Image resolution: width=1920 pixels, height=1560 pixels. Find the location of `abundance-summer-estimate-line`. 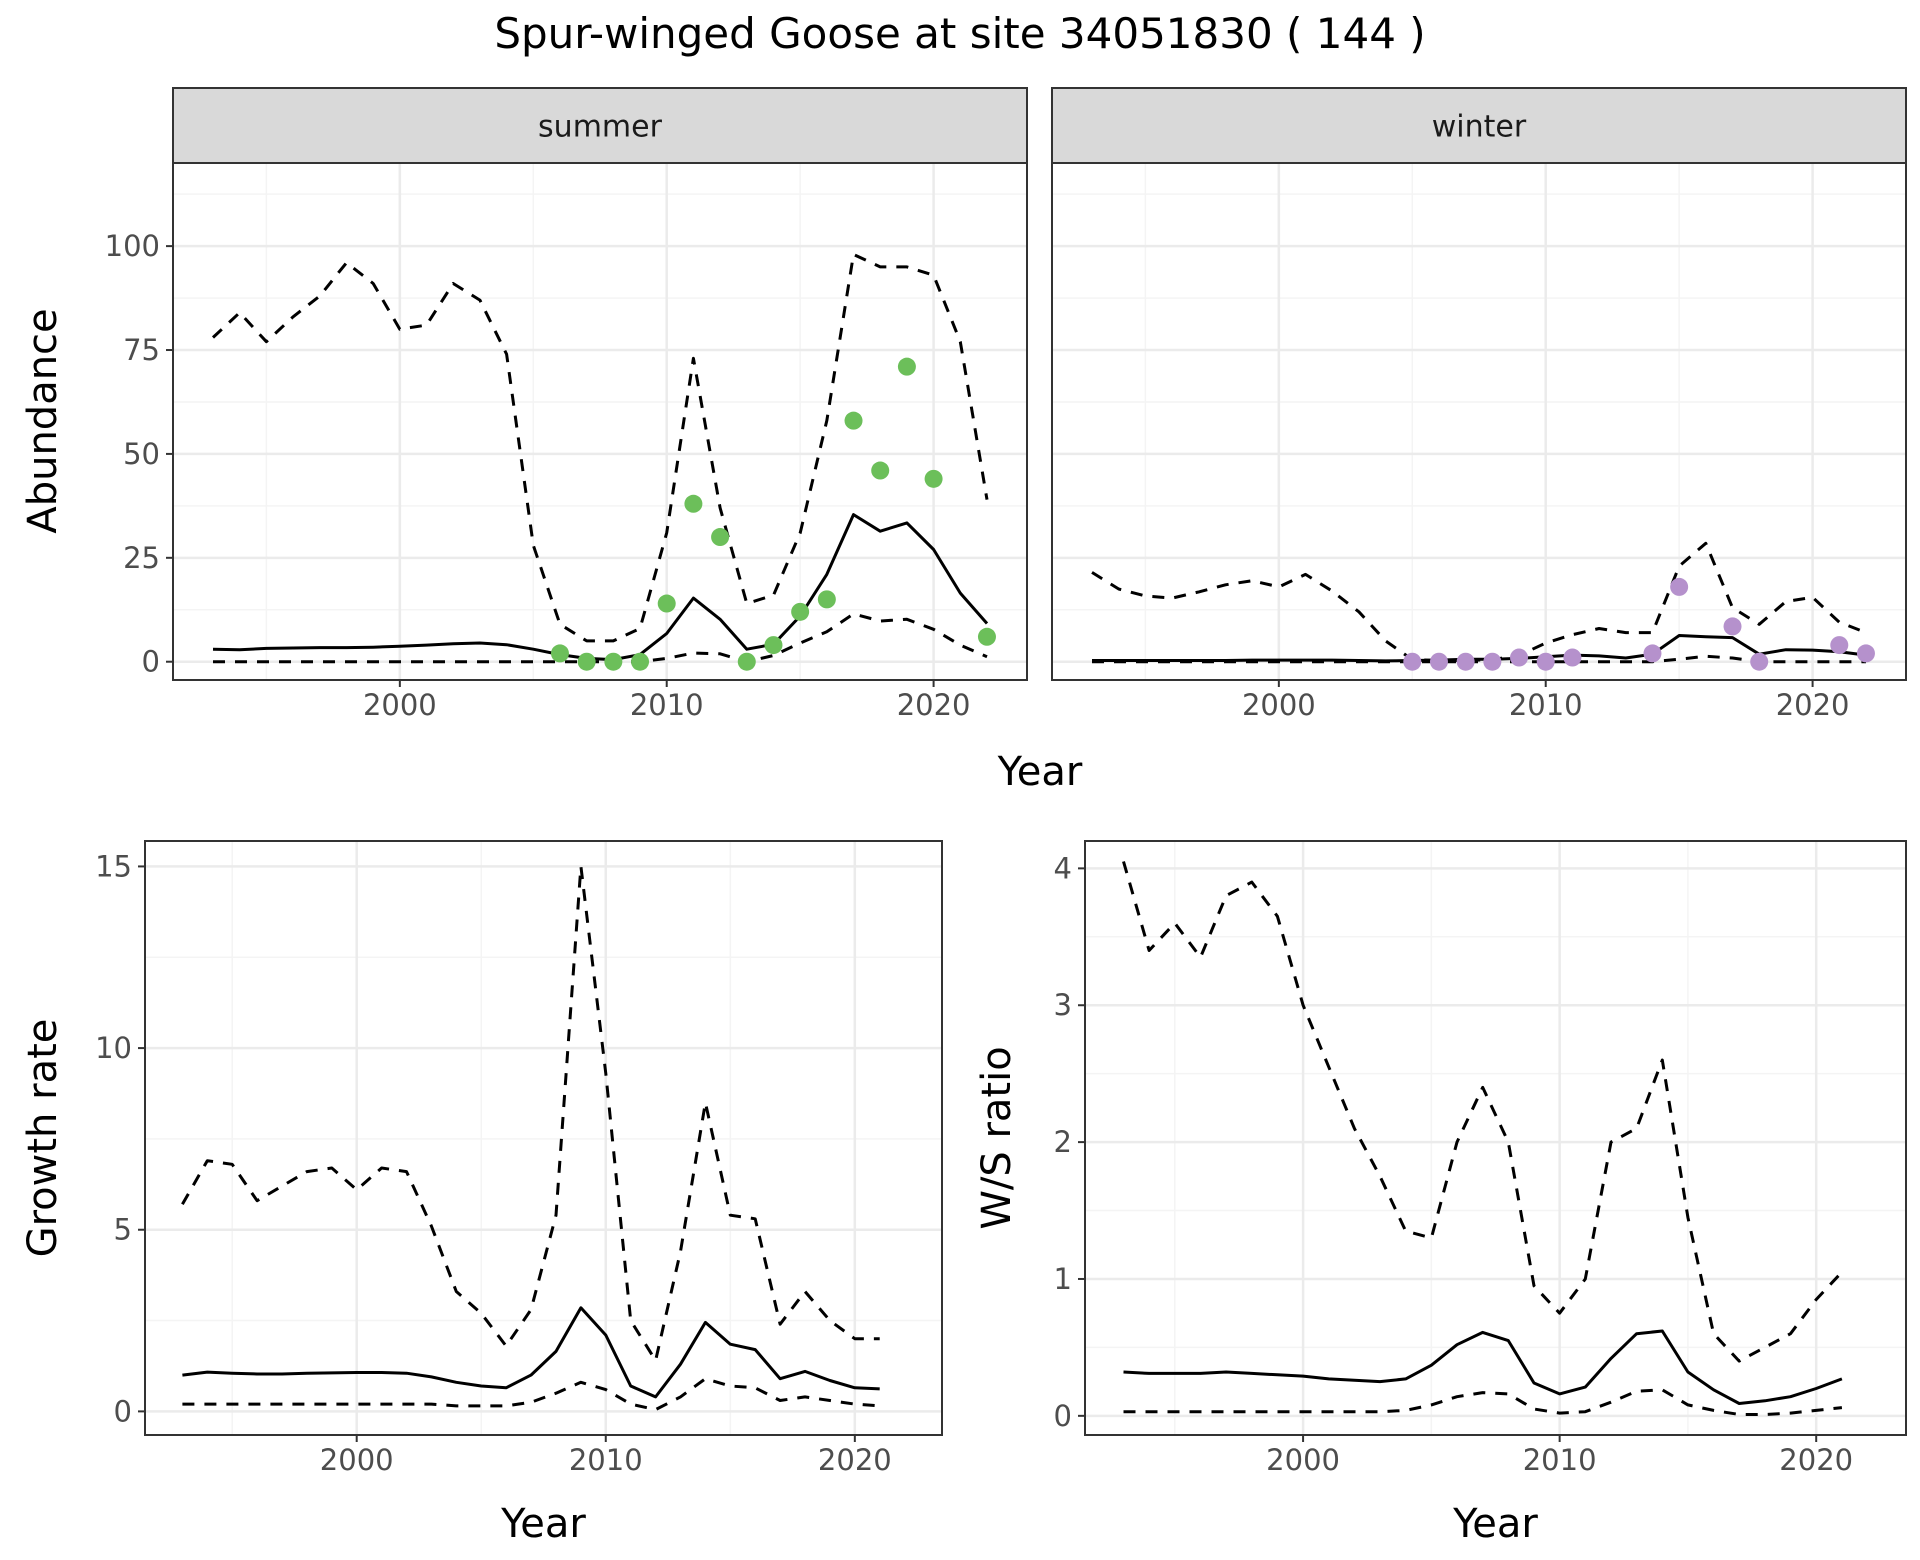

abundance-summer-estimate-line is located at coordinates (600, 587).